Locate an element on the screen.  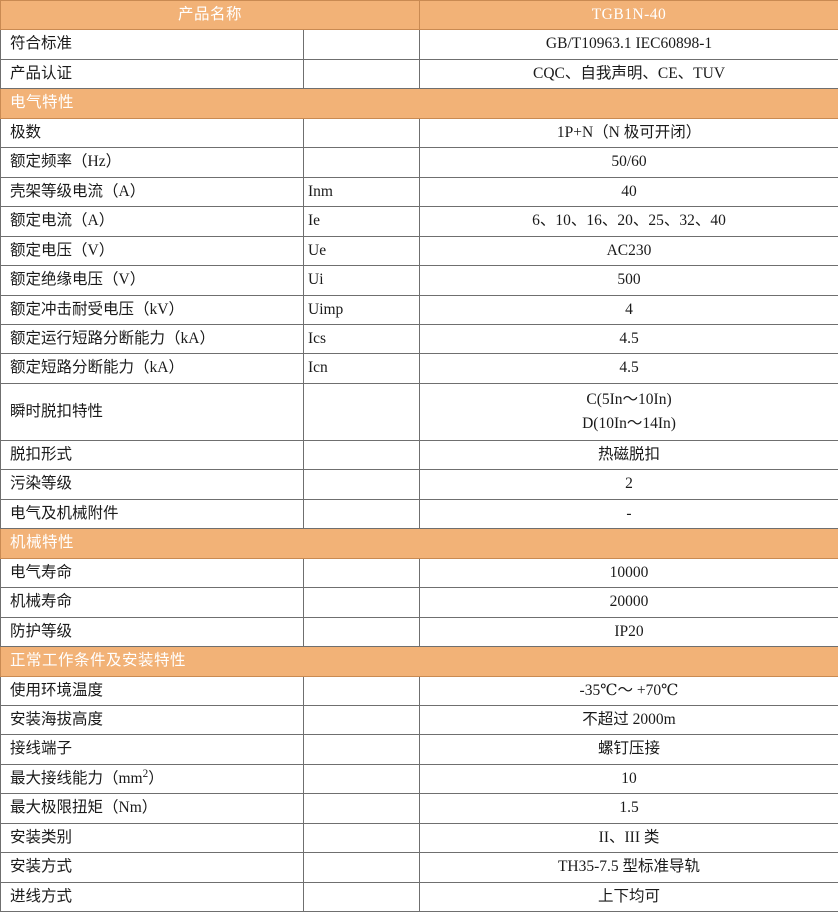
table-row: 脱扣形式 热磁脱扣 is located at coordinates (419, 454).